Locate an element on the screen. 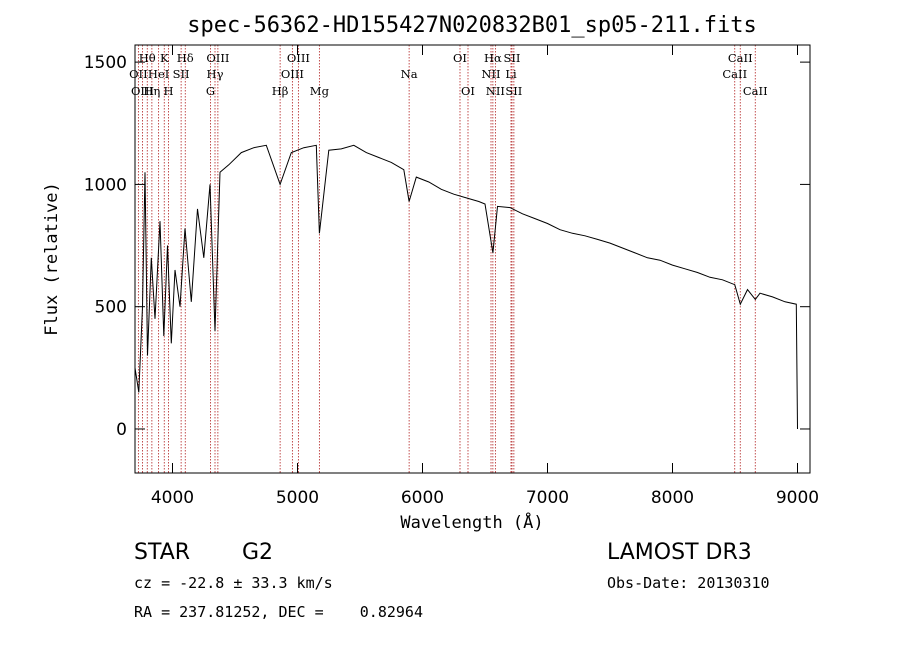  line-label-6: H is located at coordinates (168, 91).